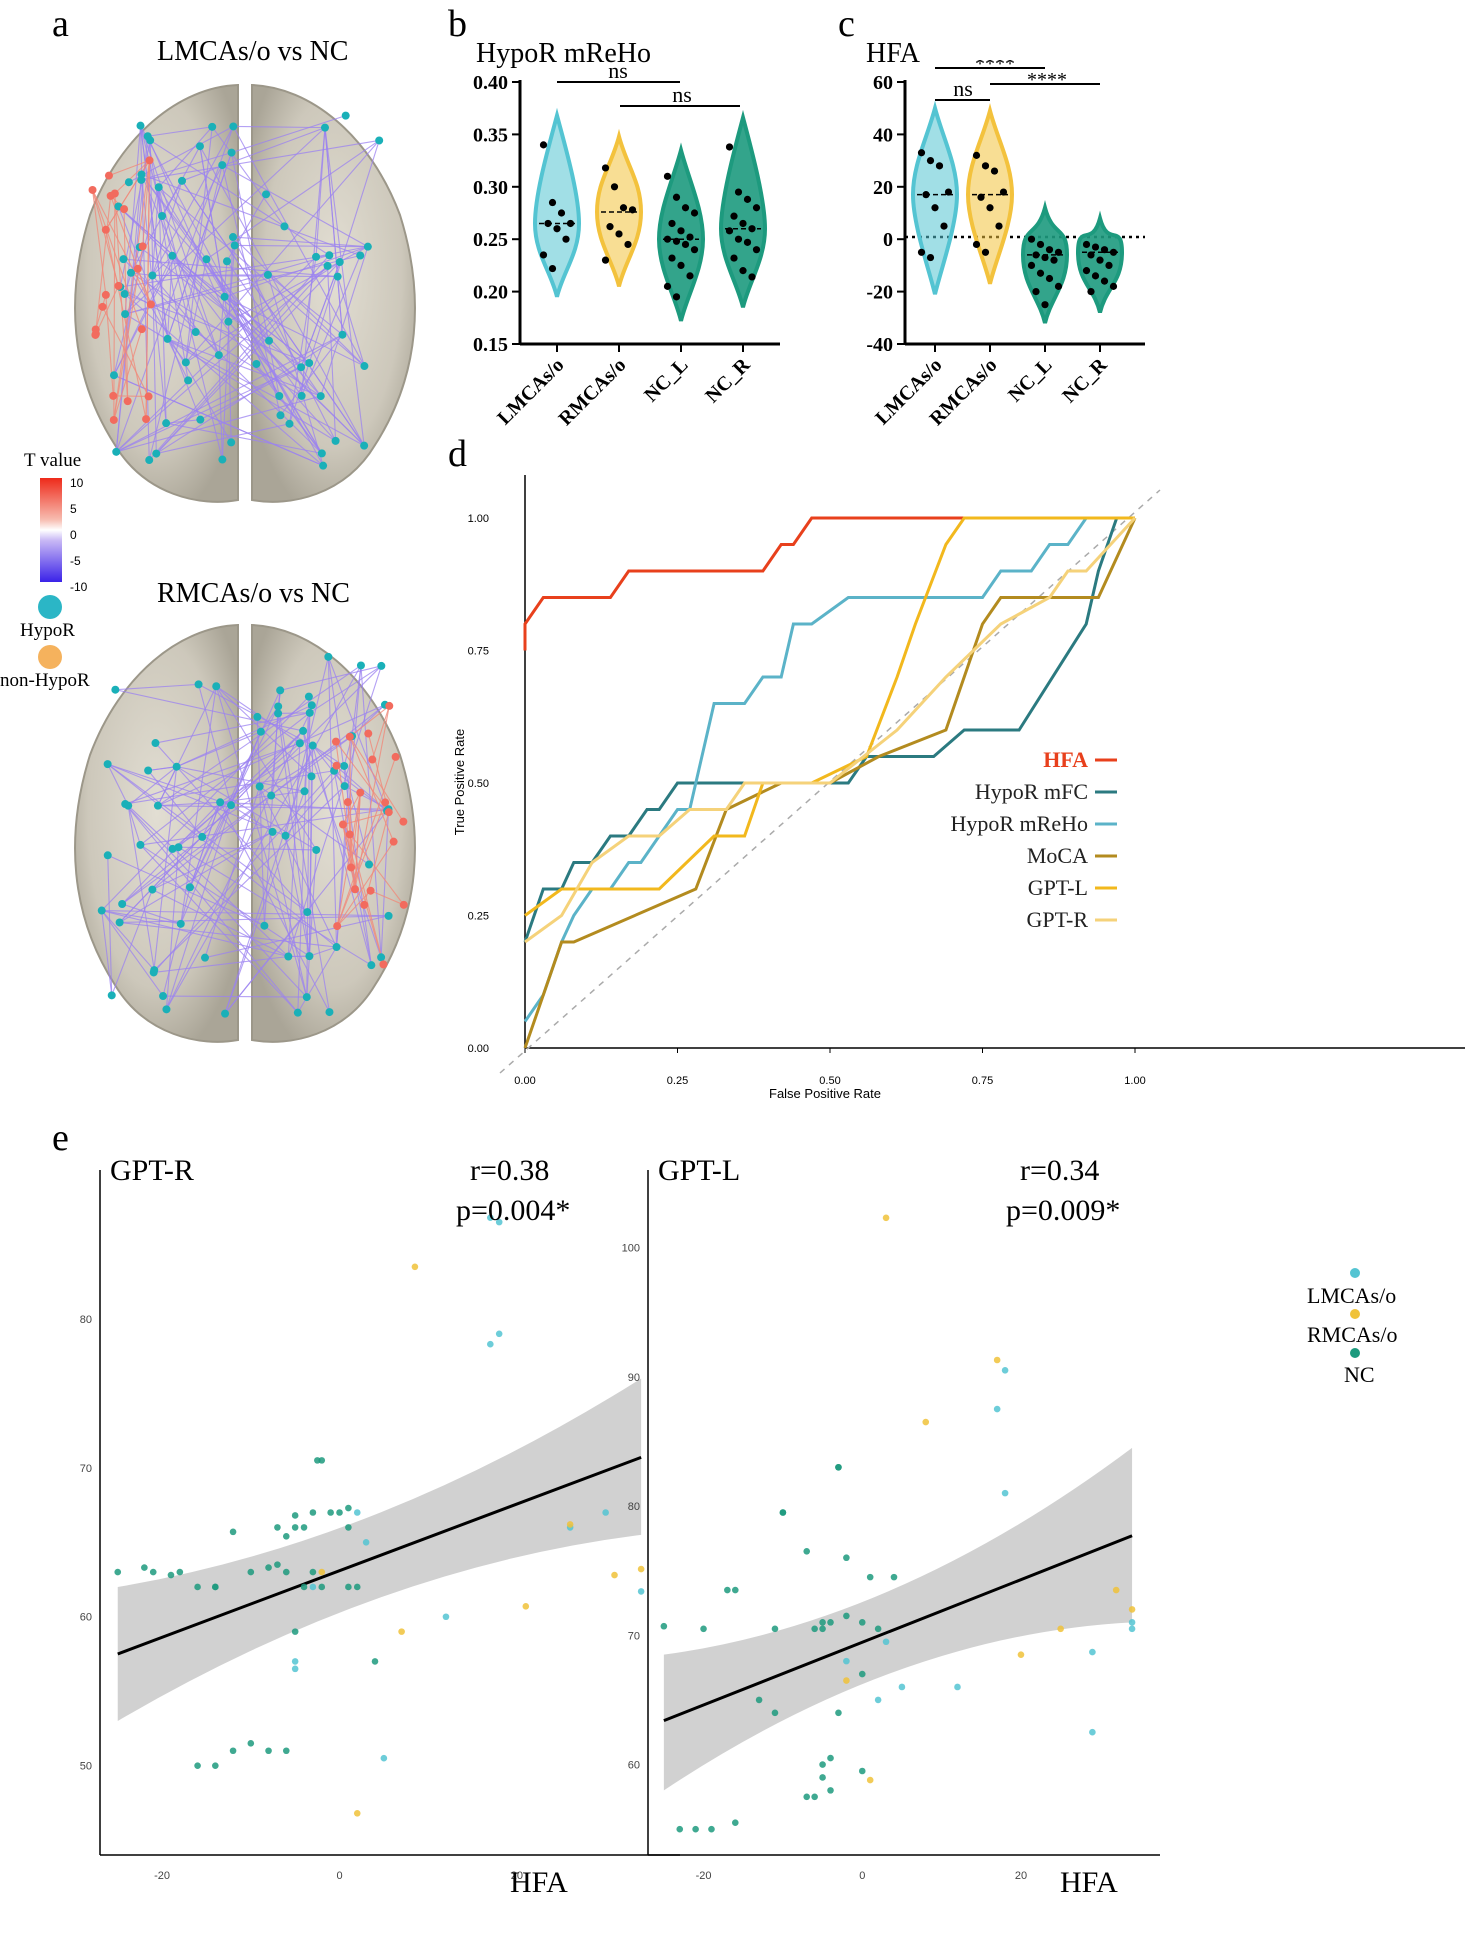 Image resolution: width=1475 pixels, height=1945 pixels. I want to click on colorbar, so click(51, 530).